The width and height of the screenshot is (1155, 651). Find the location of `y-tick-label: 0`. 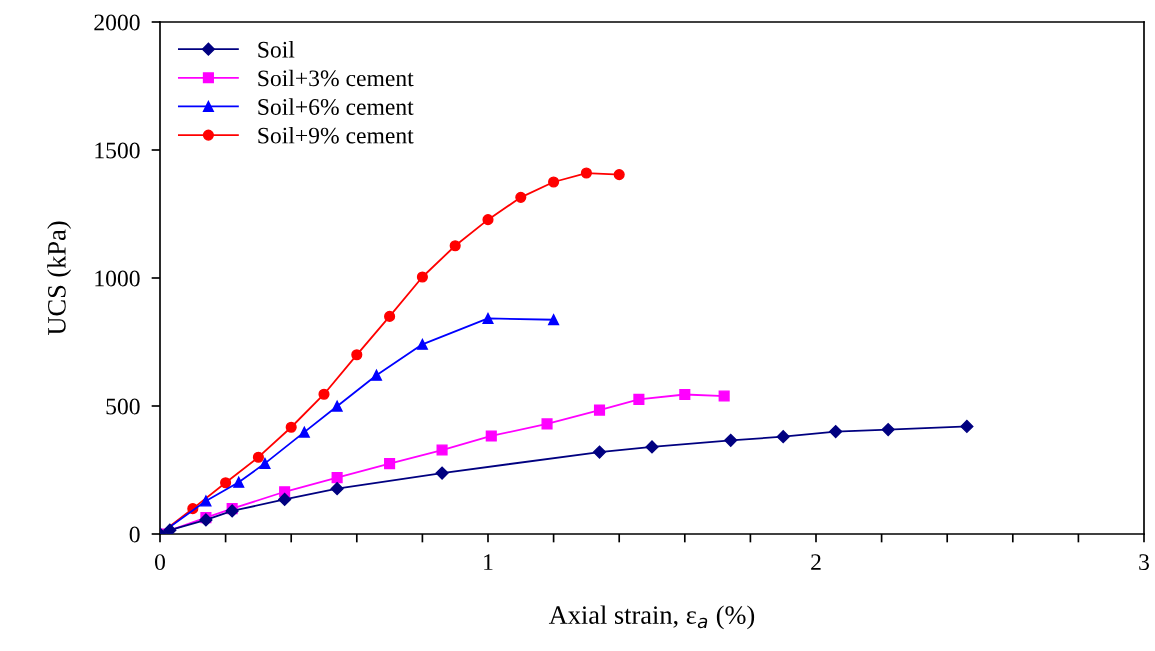

y-tick-label: 0 is located at coordinates (134, 534).